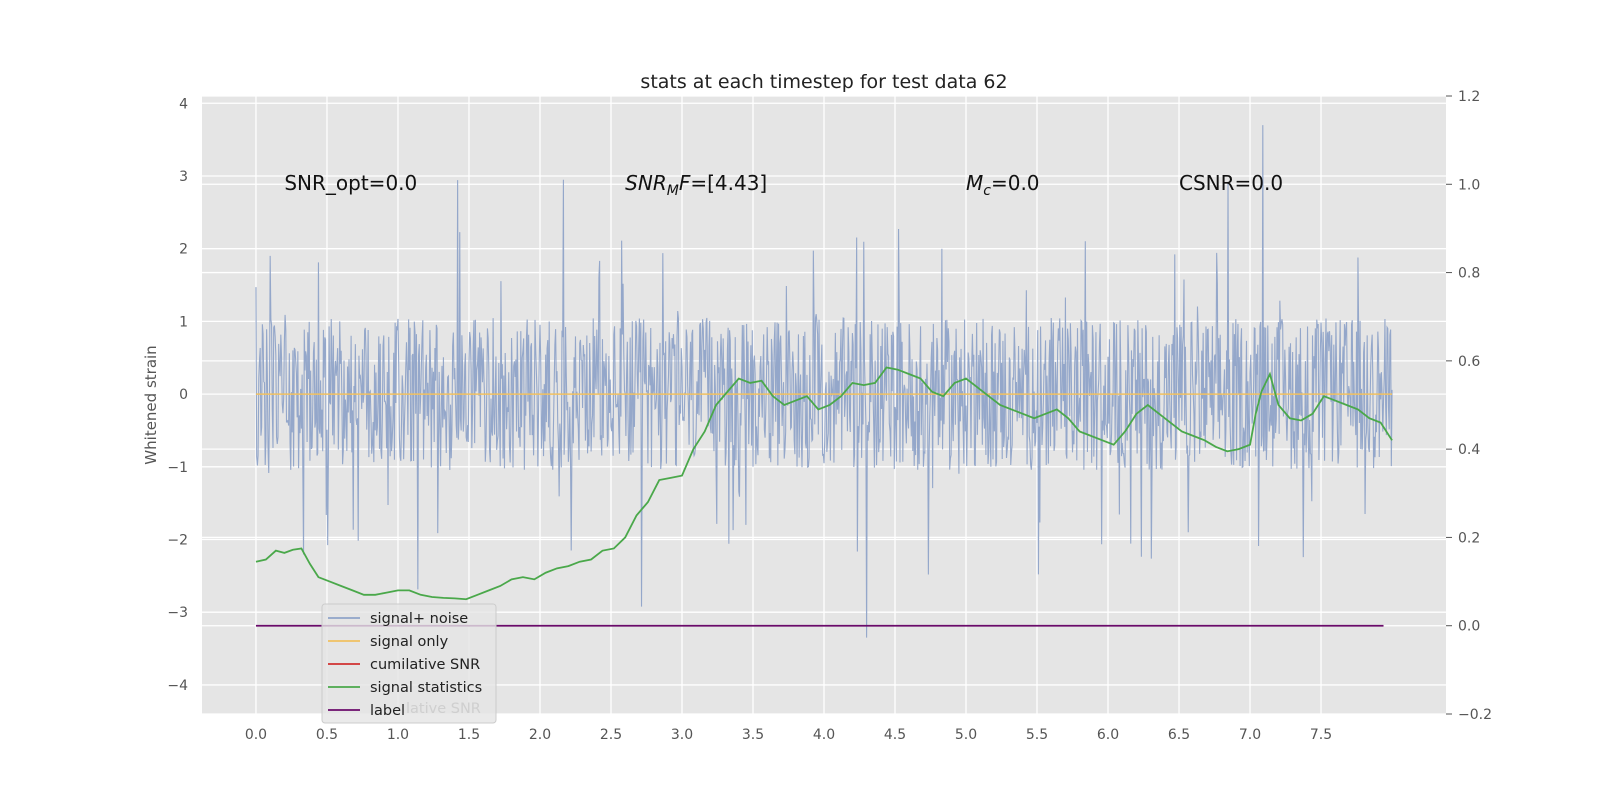  What do you see at coordinates (966, 735) in the screenshot?
I see `x-tick-label: 5.0` at bounding box center [966, 735].